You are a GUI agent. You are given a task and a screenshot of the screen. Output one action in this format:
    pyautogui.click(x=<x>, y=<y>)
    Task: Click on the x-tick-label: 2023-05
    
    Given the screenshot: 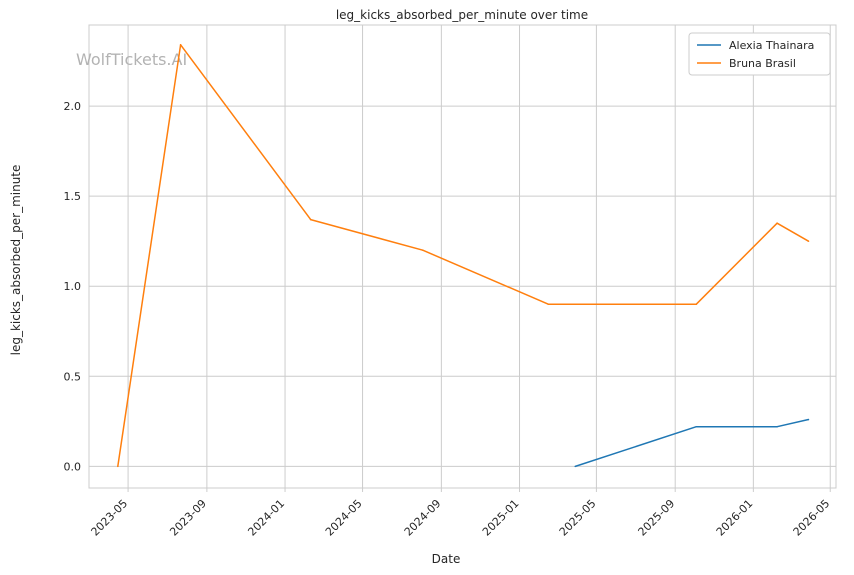 What is the action you would take?
    pyautogui.click(x=110, y=518)
    